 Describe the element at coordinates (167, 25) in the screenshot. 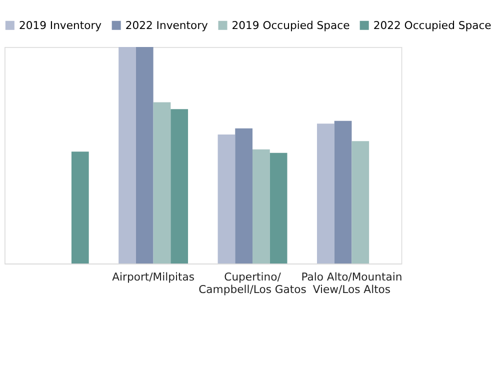

I see `legend-label: 2022 Inventory` at that location.